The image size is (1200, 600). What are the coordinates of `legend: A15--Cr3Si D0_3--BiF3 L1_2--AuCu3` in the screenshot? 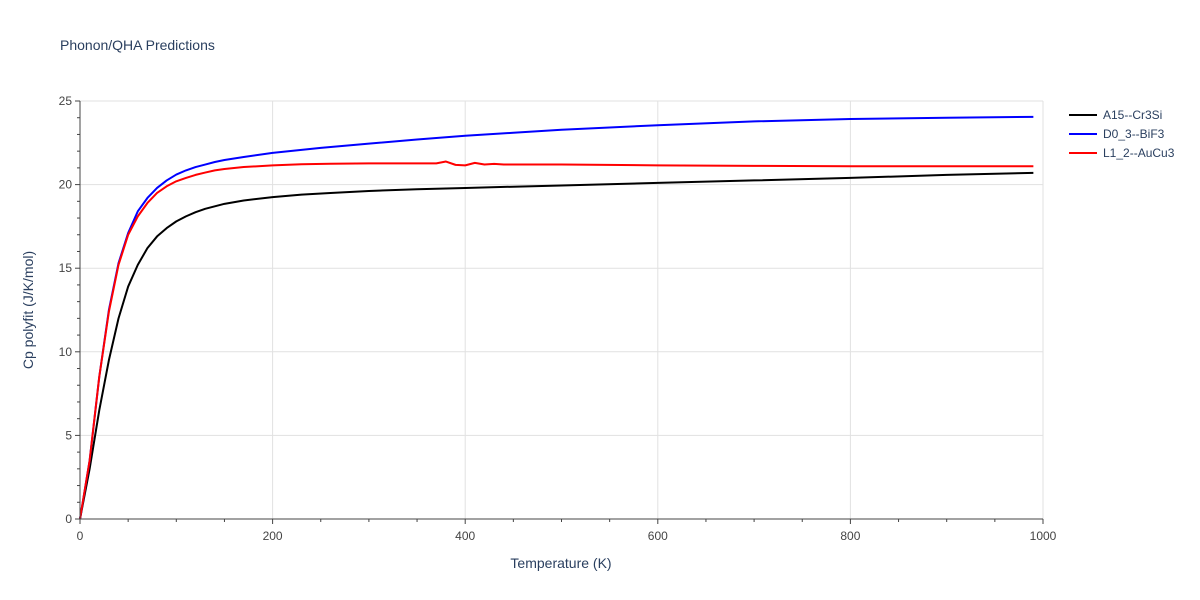 It's located at (1122, 134).